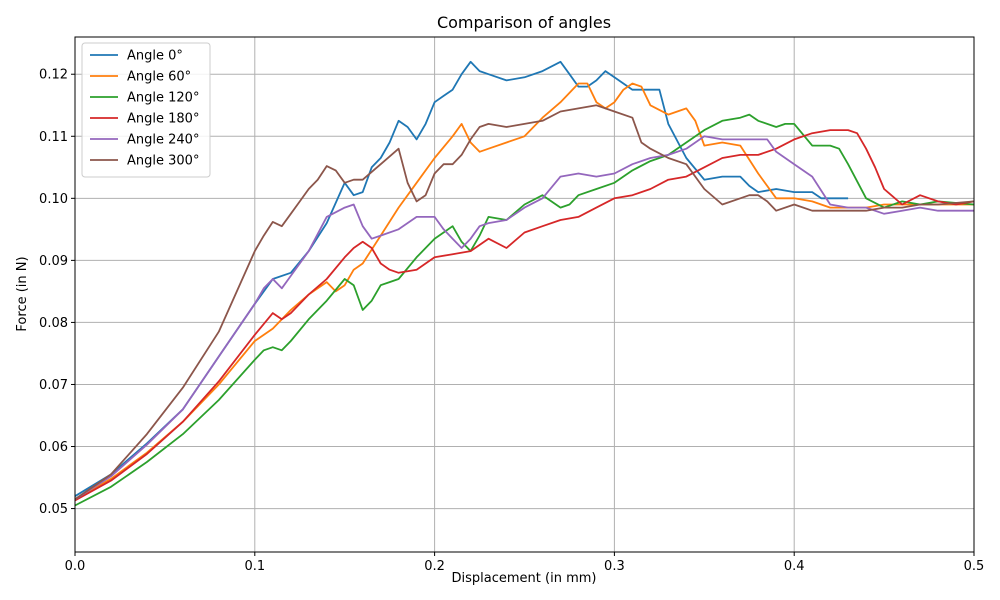 Image resolution: width=1000 pixels, height=600 pixels. I want to click on y-tick-label: 0.05, so click(53, 509).